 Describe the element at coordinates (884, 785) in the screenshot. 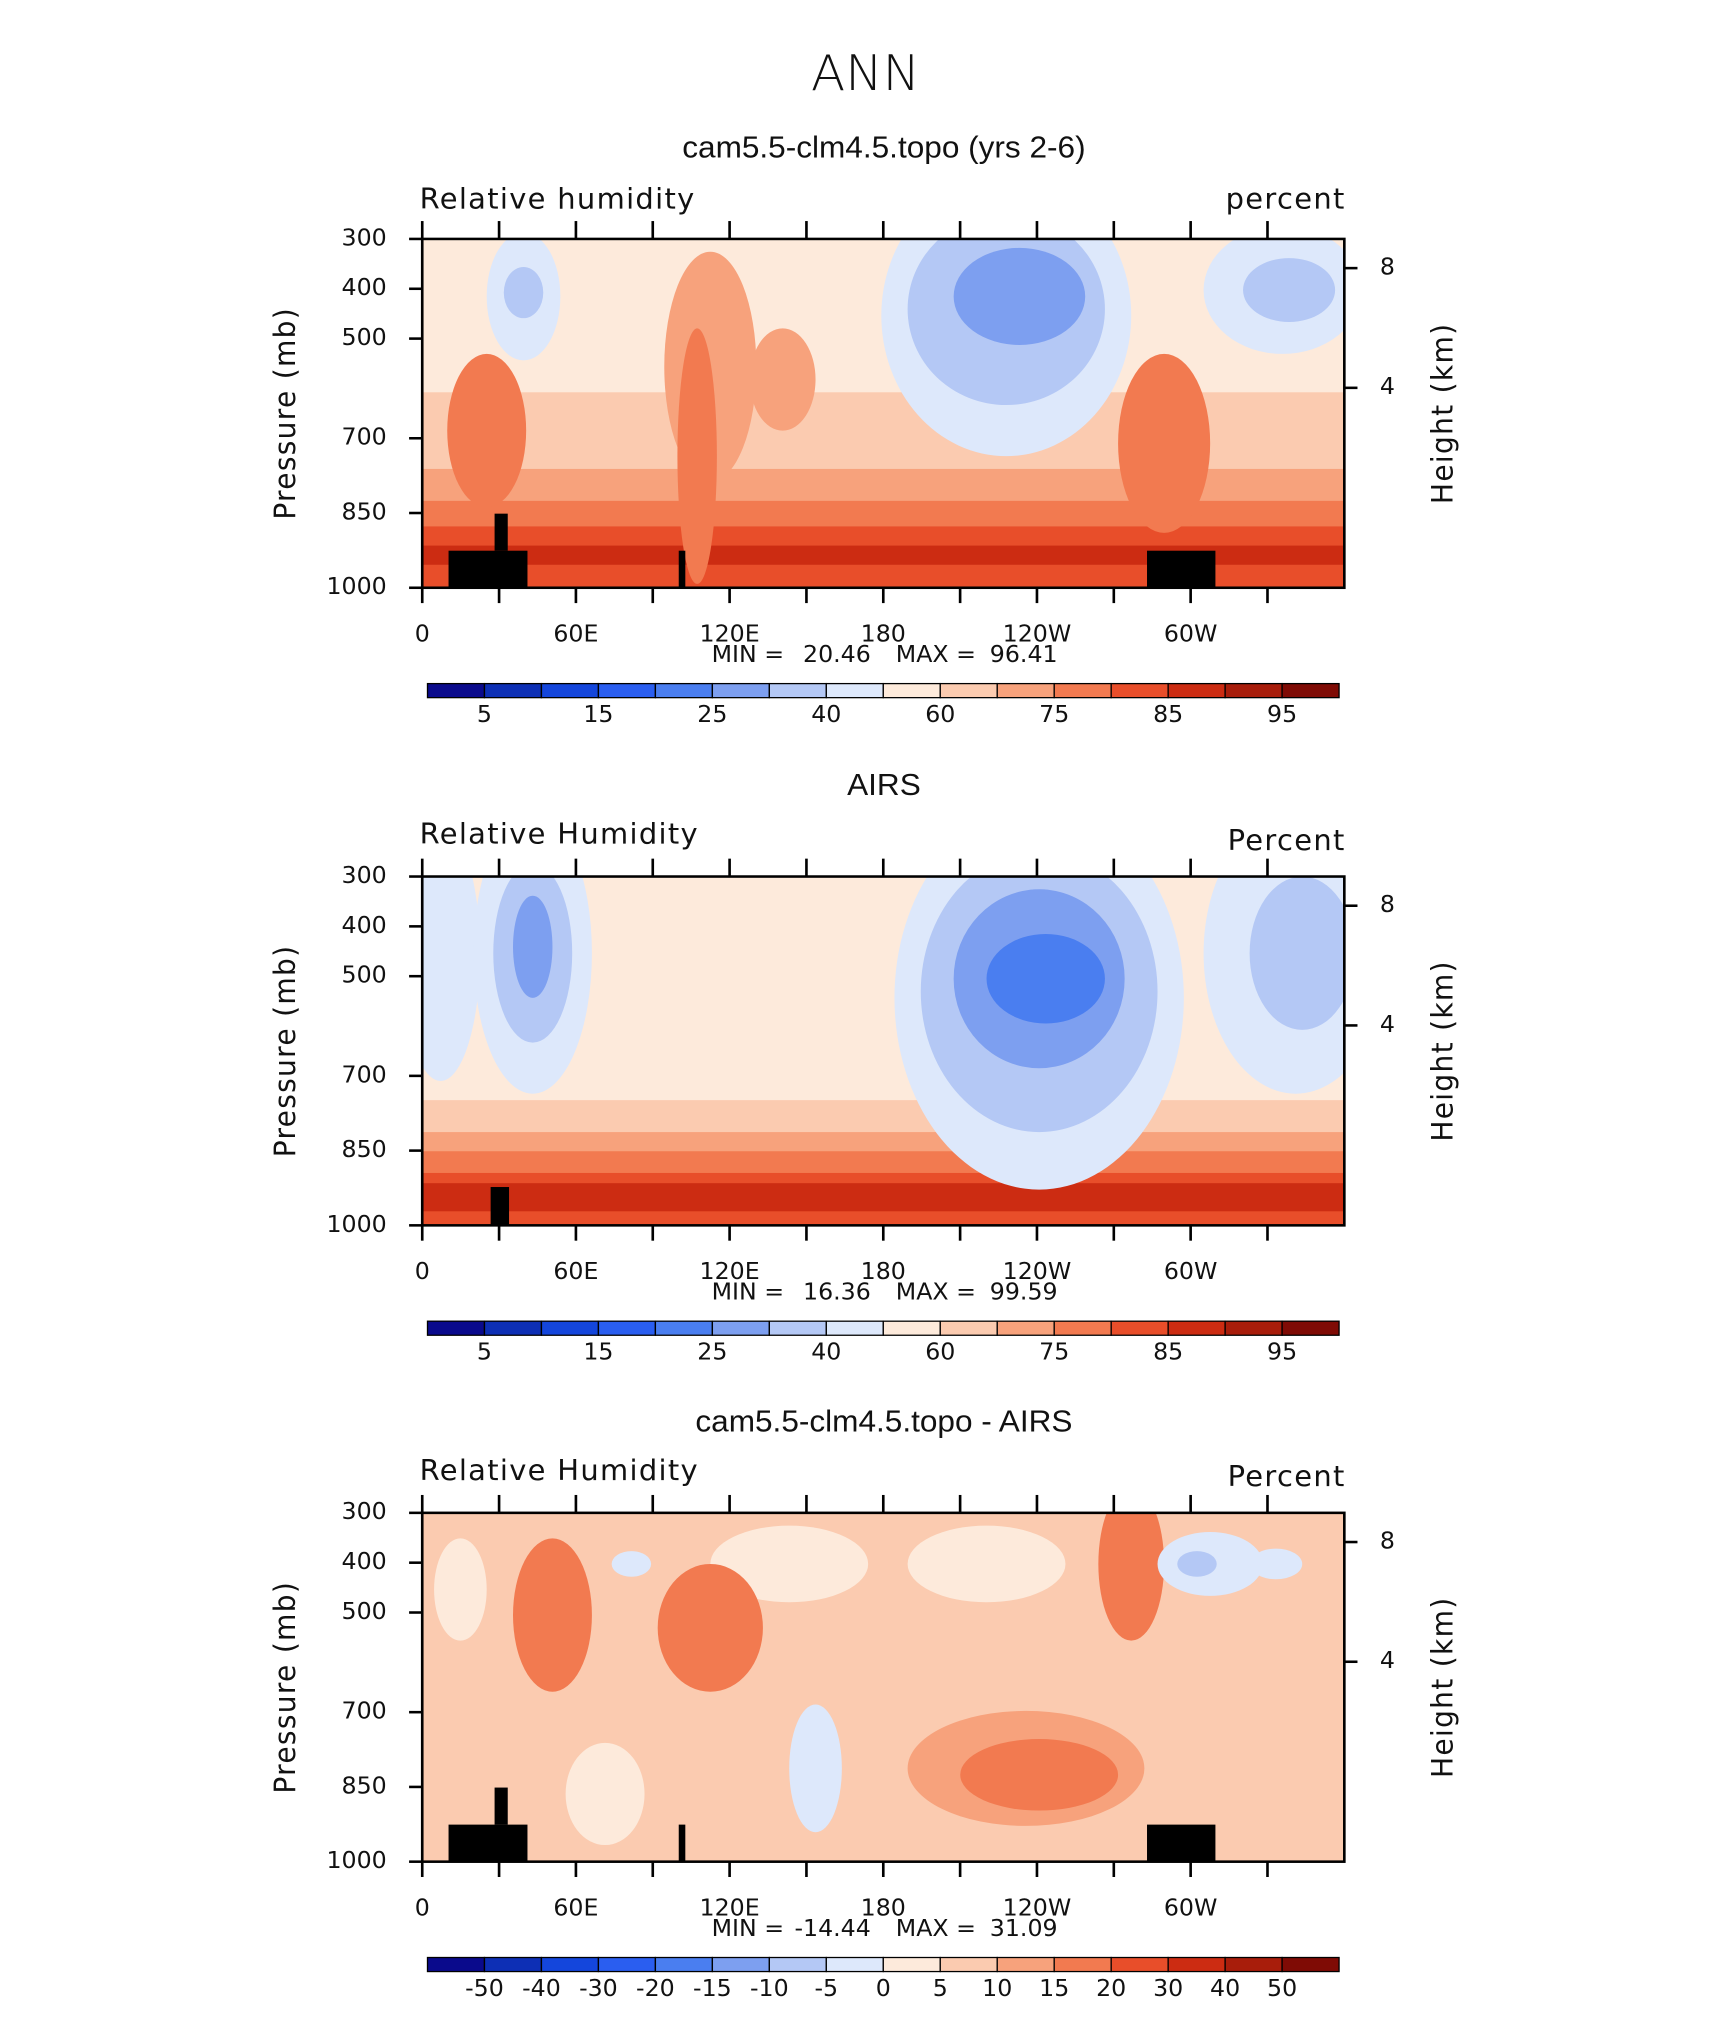

I see `panel-title: AIRS` at that location.